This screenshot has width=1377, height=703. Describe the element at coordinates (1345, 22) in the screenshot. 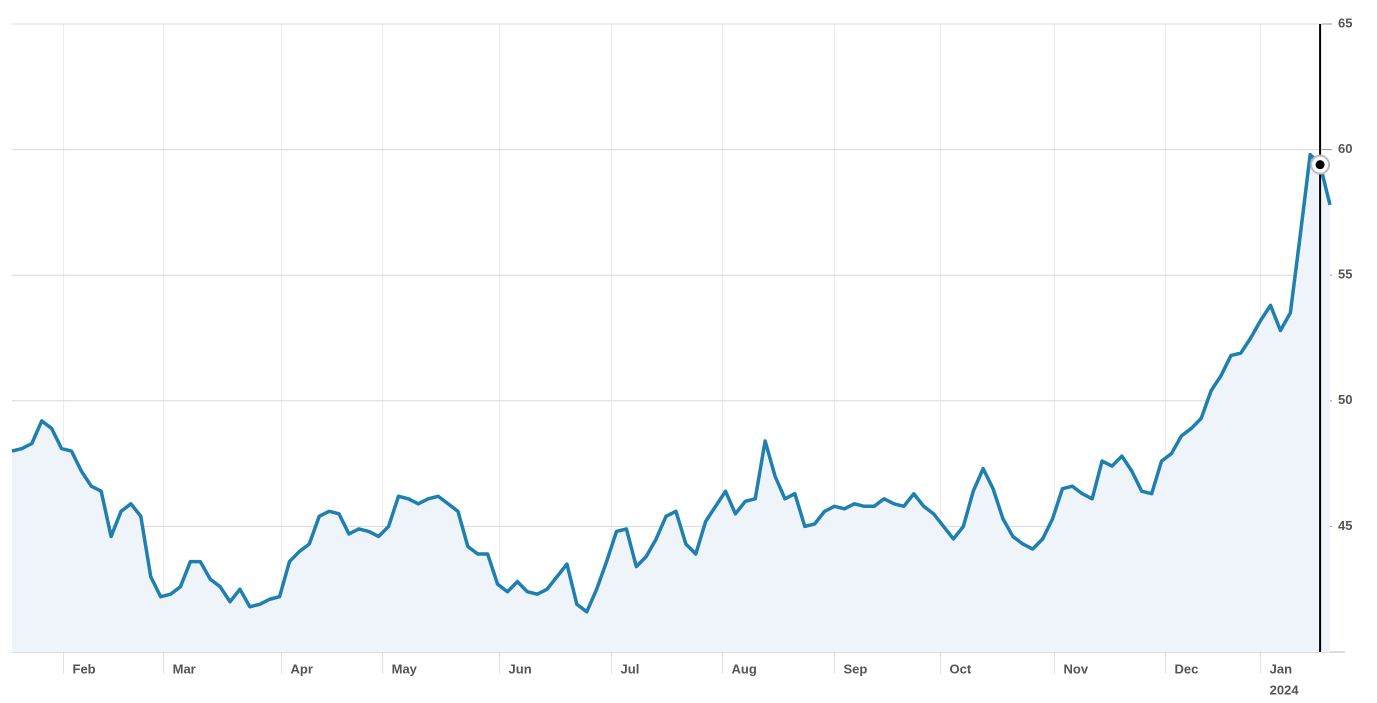

I see `y-tick-label: 65` at that location.